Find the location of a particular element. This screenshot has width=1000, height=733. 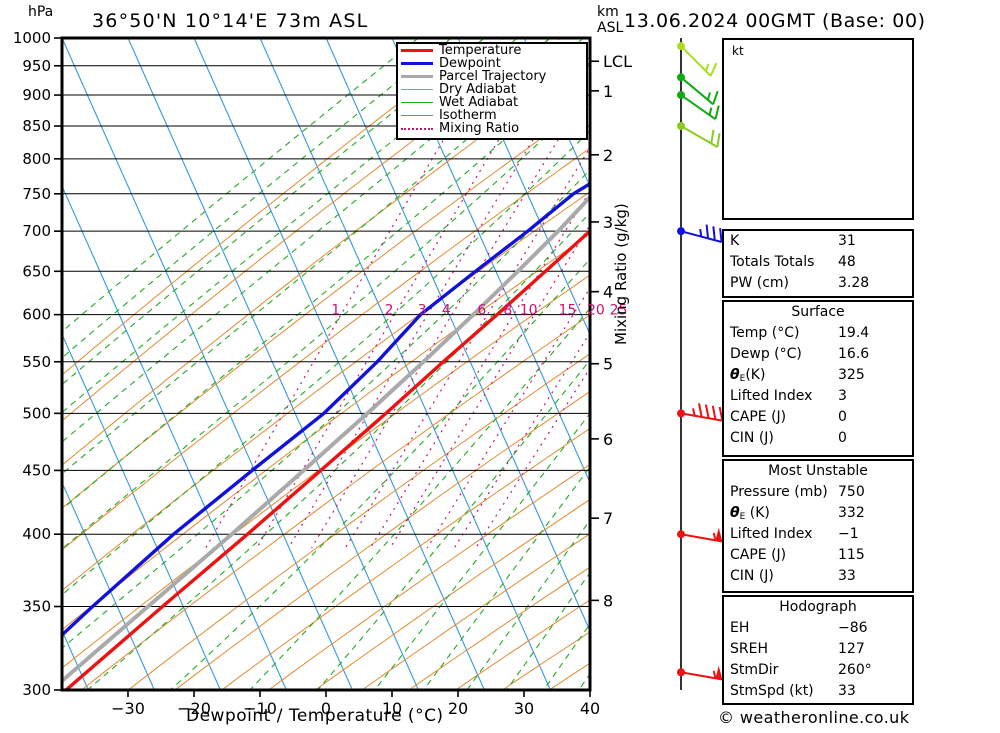

altitude-tick-label: 7 is located at coordinates (608, 518).